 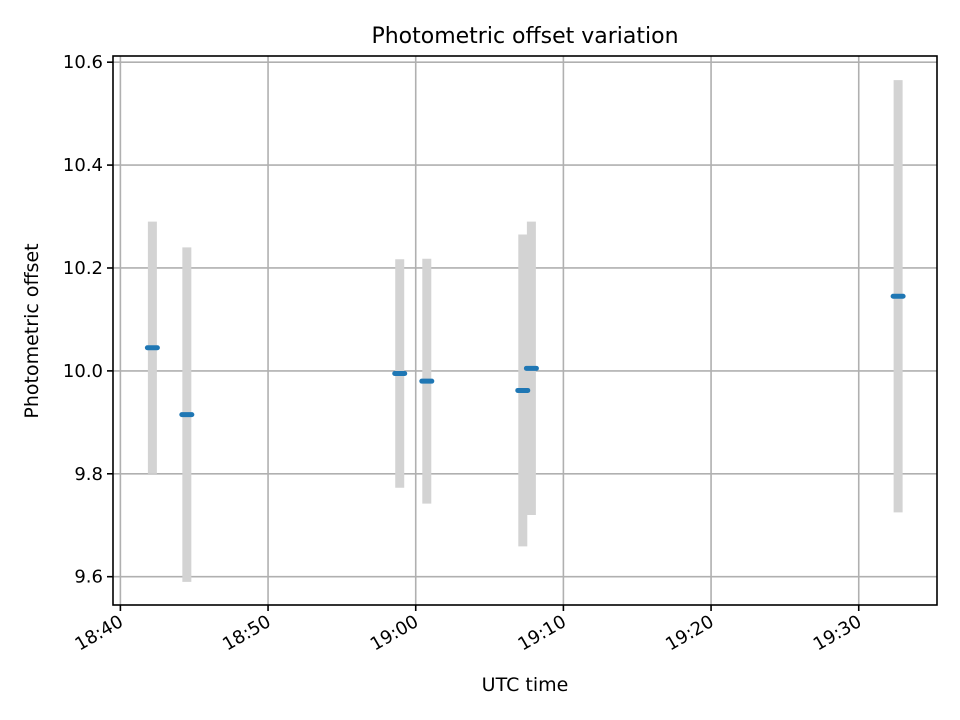 What do you see at coordinates (83, 371) in the screenshot?
I see `y-tick-label: 10.0` at bounding box center [83, 371].